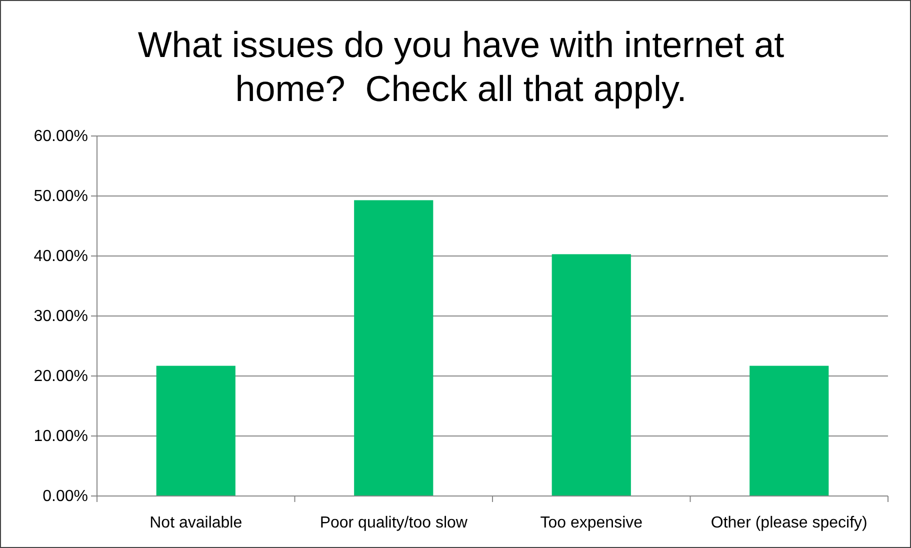  I want to click on x-tick-label: Too expensive, so click(591, 523).